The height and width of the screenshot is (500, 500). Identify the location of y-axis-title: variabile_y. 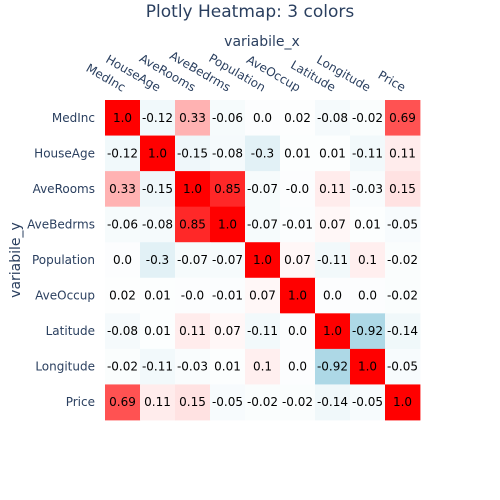
(16, 260).